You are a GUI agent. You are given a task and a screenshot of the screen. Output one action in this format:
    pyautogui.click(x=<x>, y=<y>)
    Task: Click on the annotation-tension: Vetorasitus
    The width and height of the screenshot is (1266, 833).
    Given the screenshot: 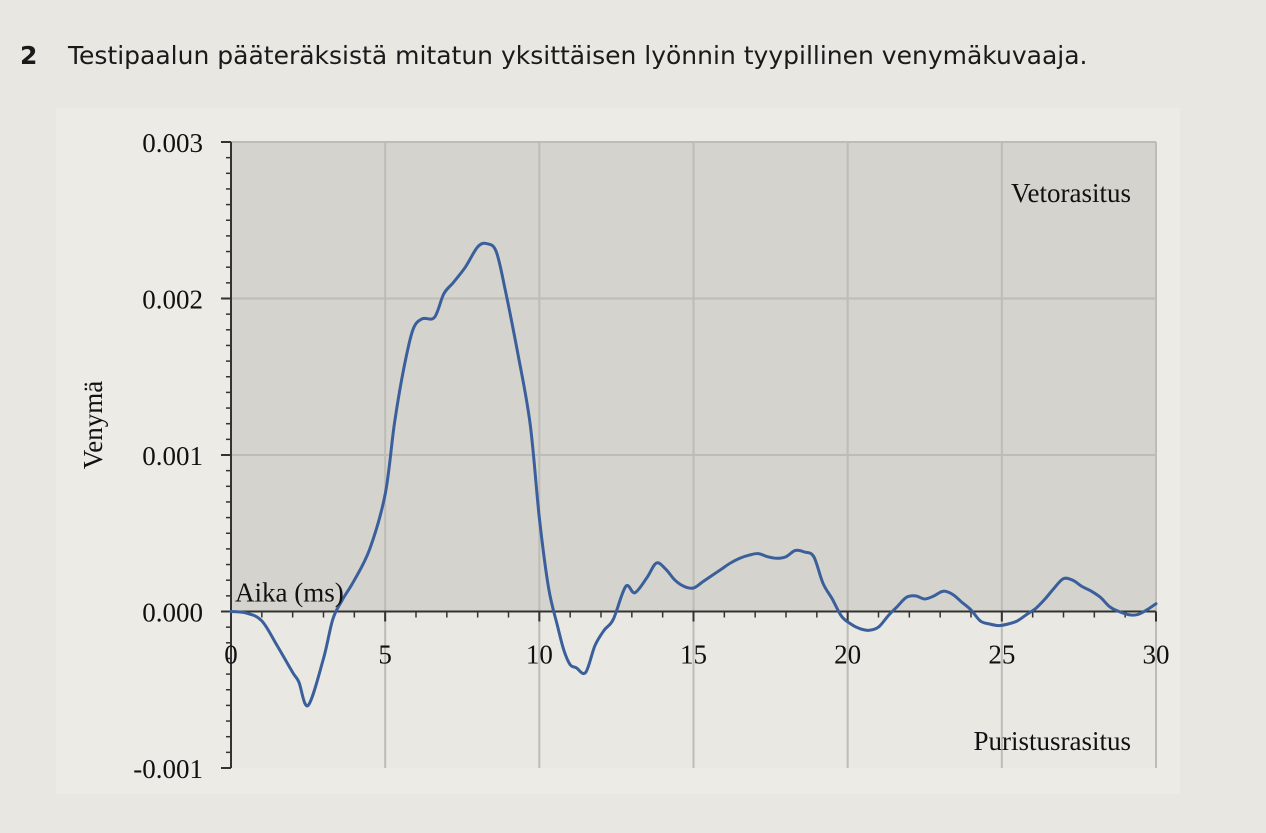 What is the action you would take?
    pyautogui.click(x=1071, y=193)
    